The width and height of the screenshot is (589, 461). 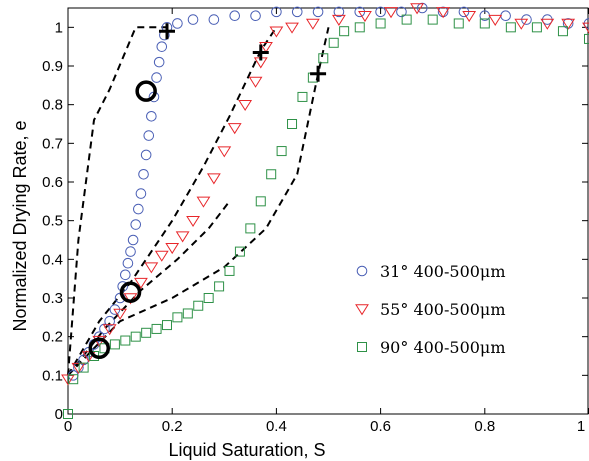 What do you see at coordinates (431, 271) in the screenshot?
I see `legend-entry: 31° 400-500μm` at bounding box center [431, 271].